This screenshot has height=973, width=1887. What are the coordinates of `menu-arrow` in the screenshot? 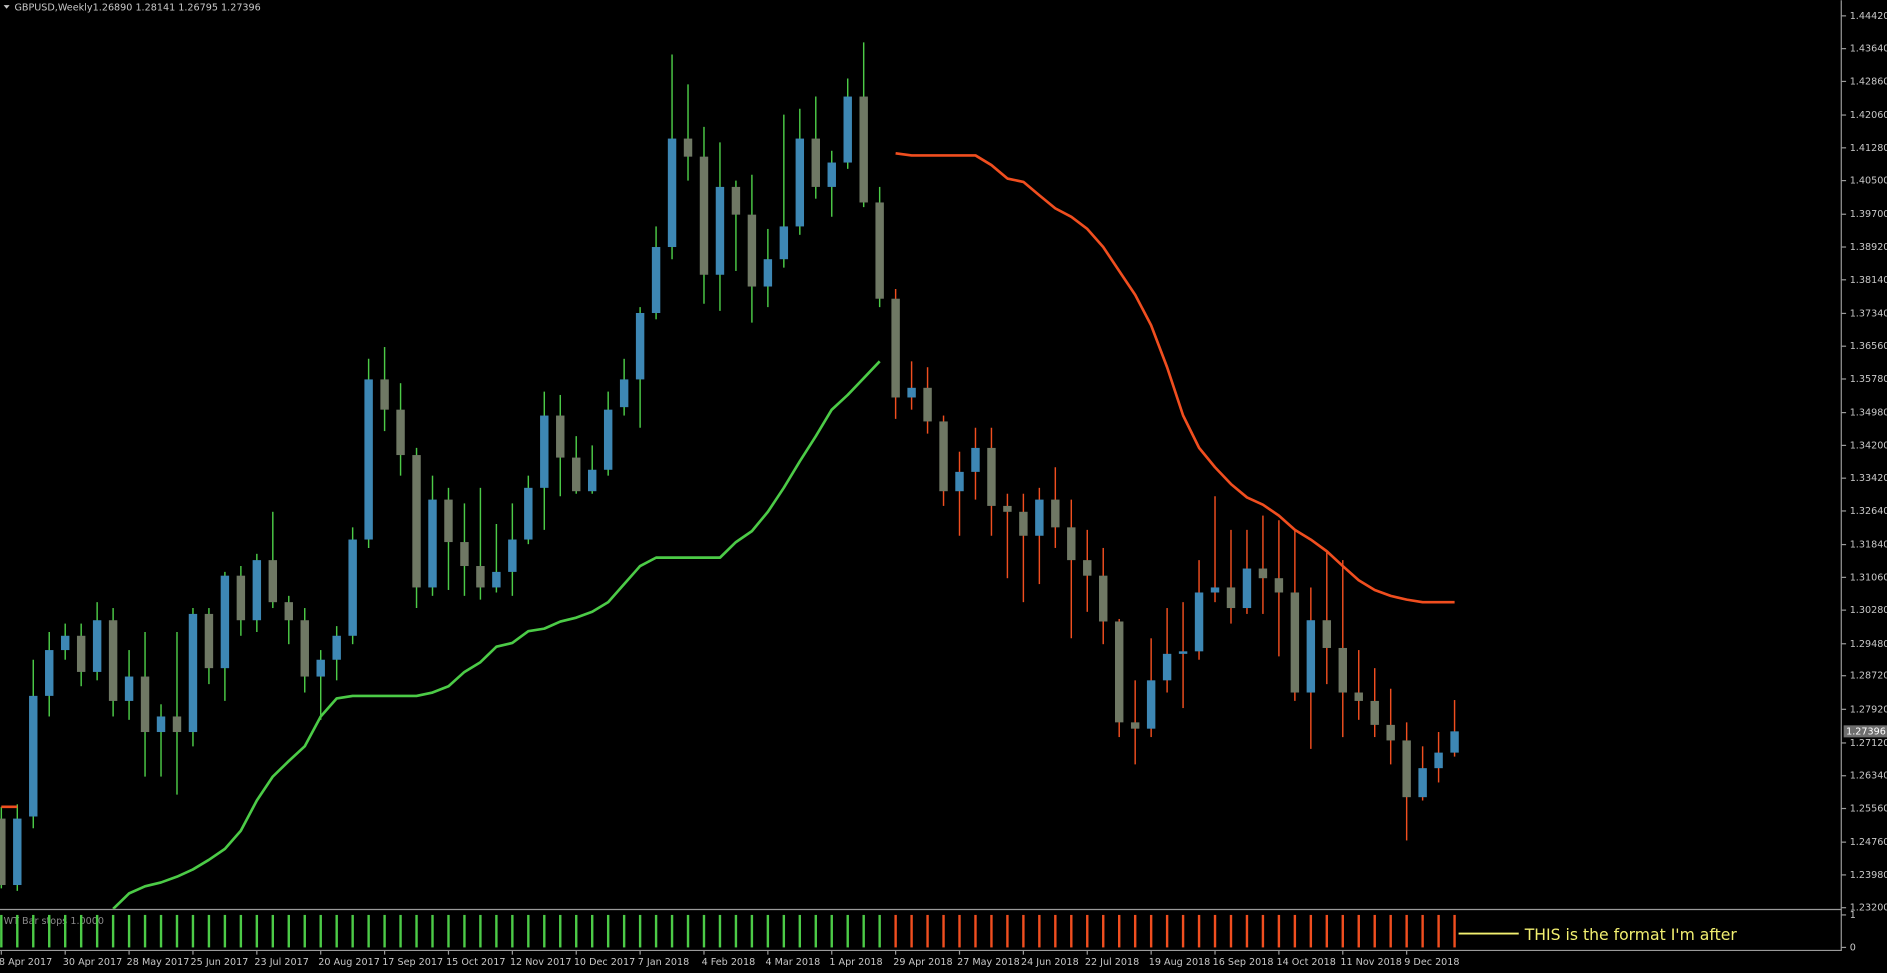 It's located at (6, 7).